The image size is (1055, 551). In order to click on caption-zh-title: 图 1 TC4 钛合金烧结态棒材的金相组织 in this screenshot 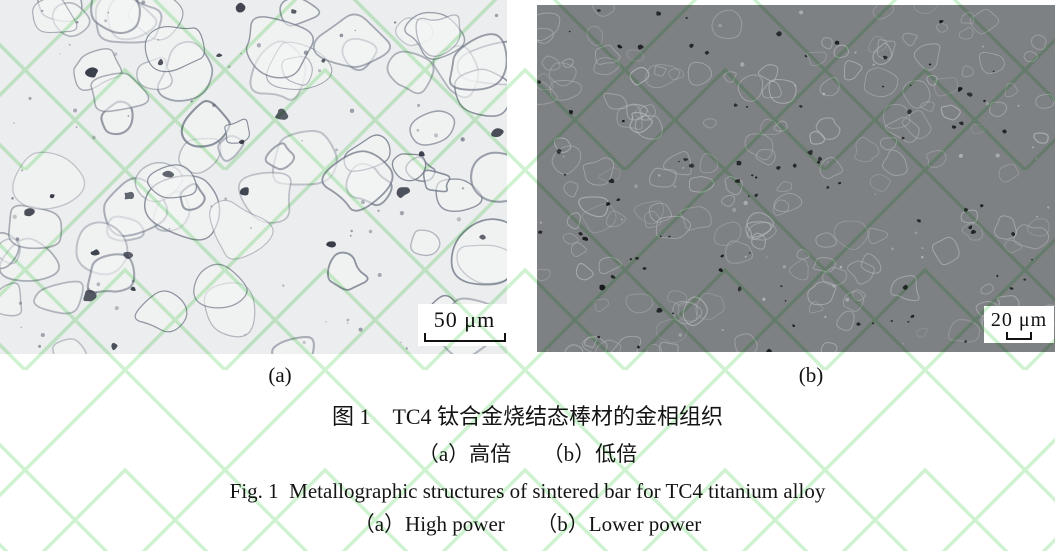, I will do `click(527, 416)`.